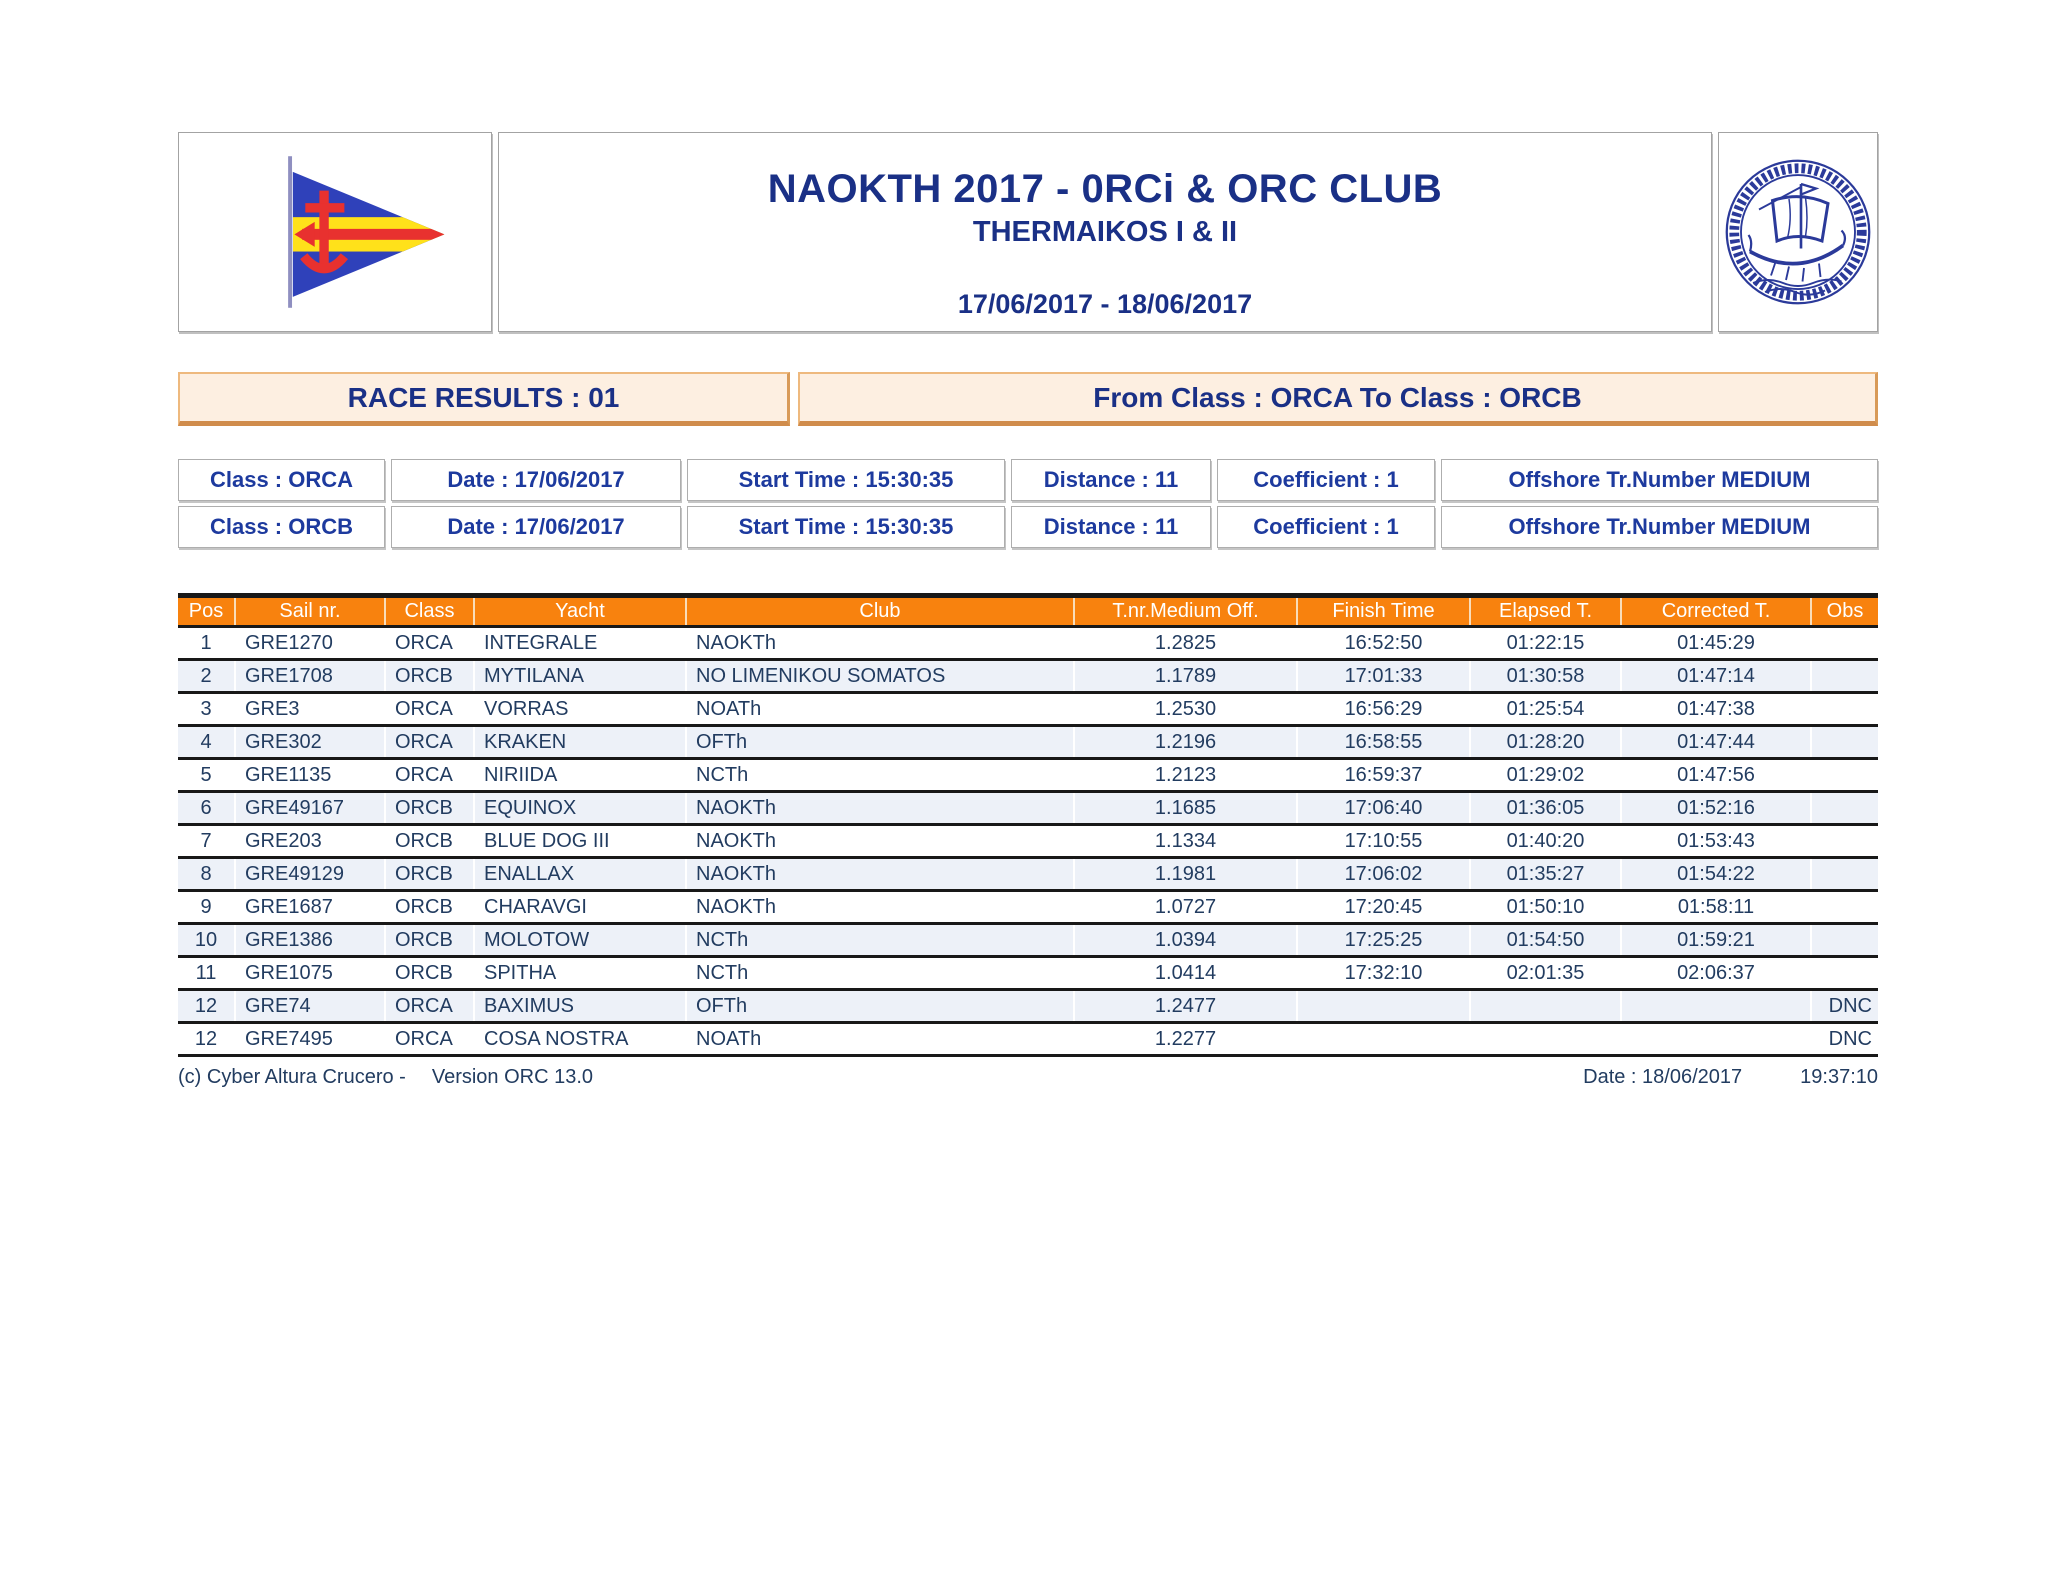 The width and height of the screenshot is (2048, 1579). Describe the element at coordinates (1186, 841) in the screenshot. I see `cell-tnr-medium-off: 1.1334` at that location.